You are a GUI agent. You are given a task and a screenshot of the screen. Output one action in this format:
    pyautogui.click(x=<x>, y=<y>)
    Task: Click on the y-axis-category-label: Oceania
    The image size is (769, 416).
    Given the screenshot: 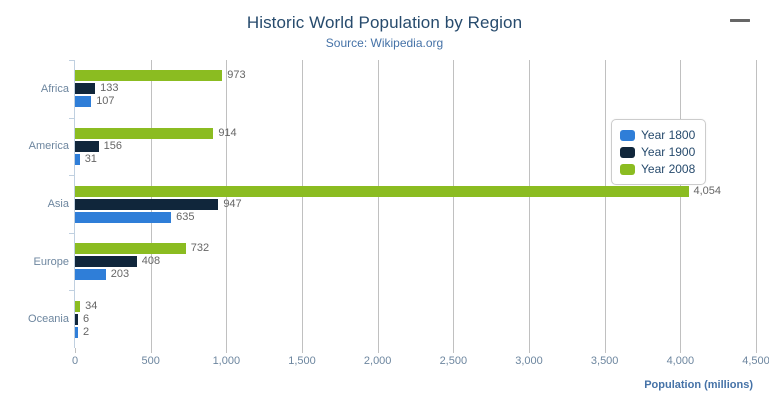 What is the action you would take?
    pyautogui.click(x=48, y=319)
    